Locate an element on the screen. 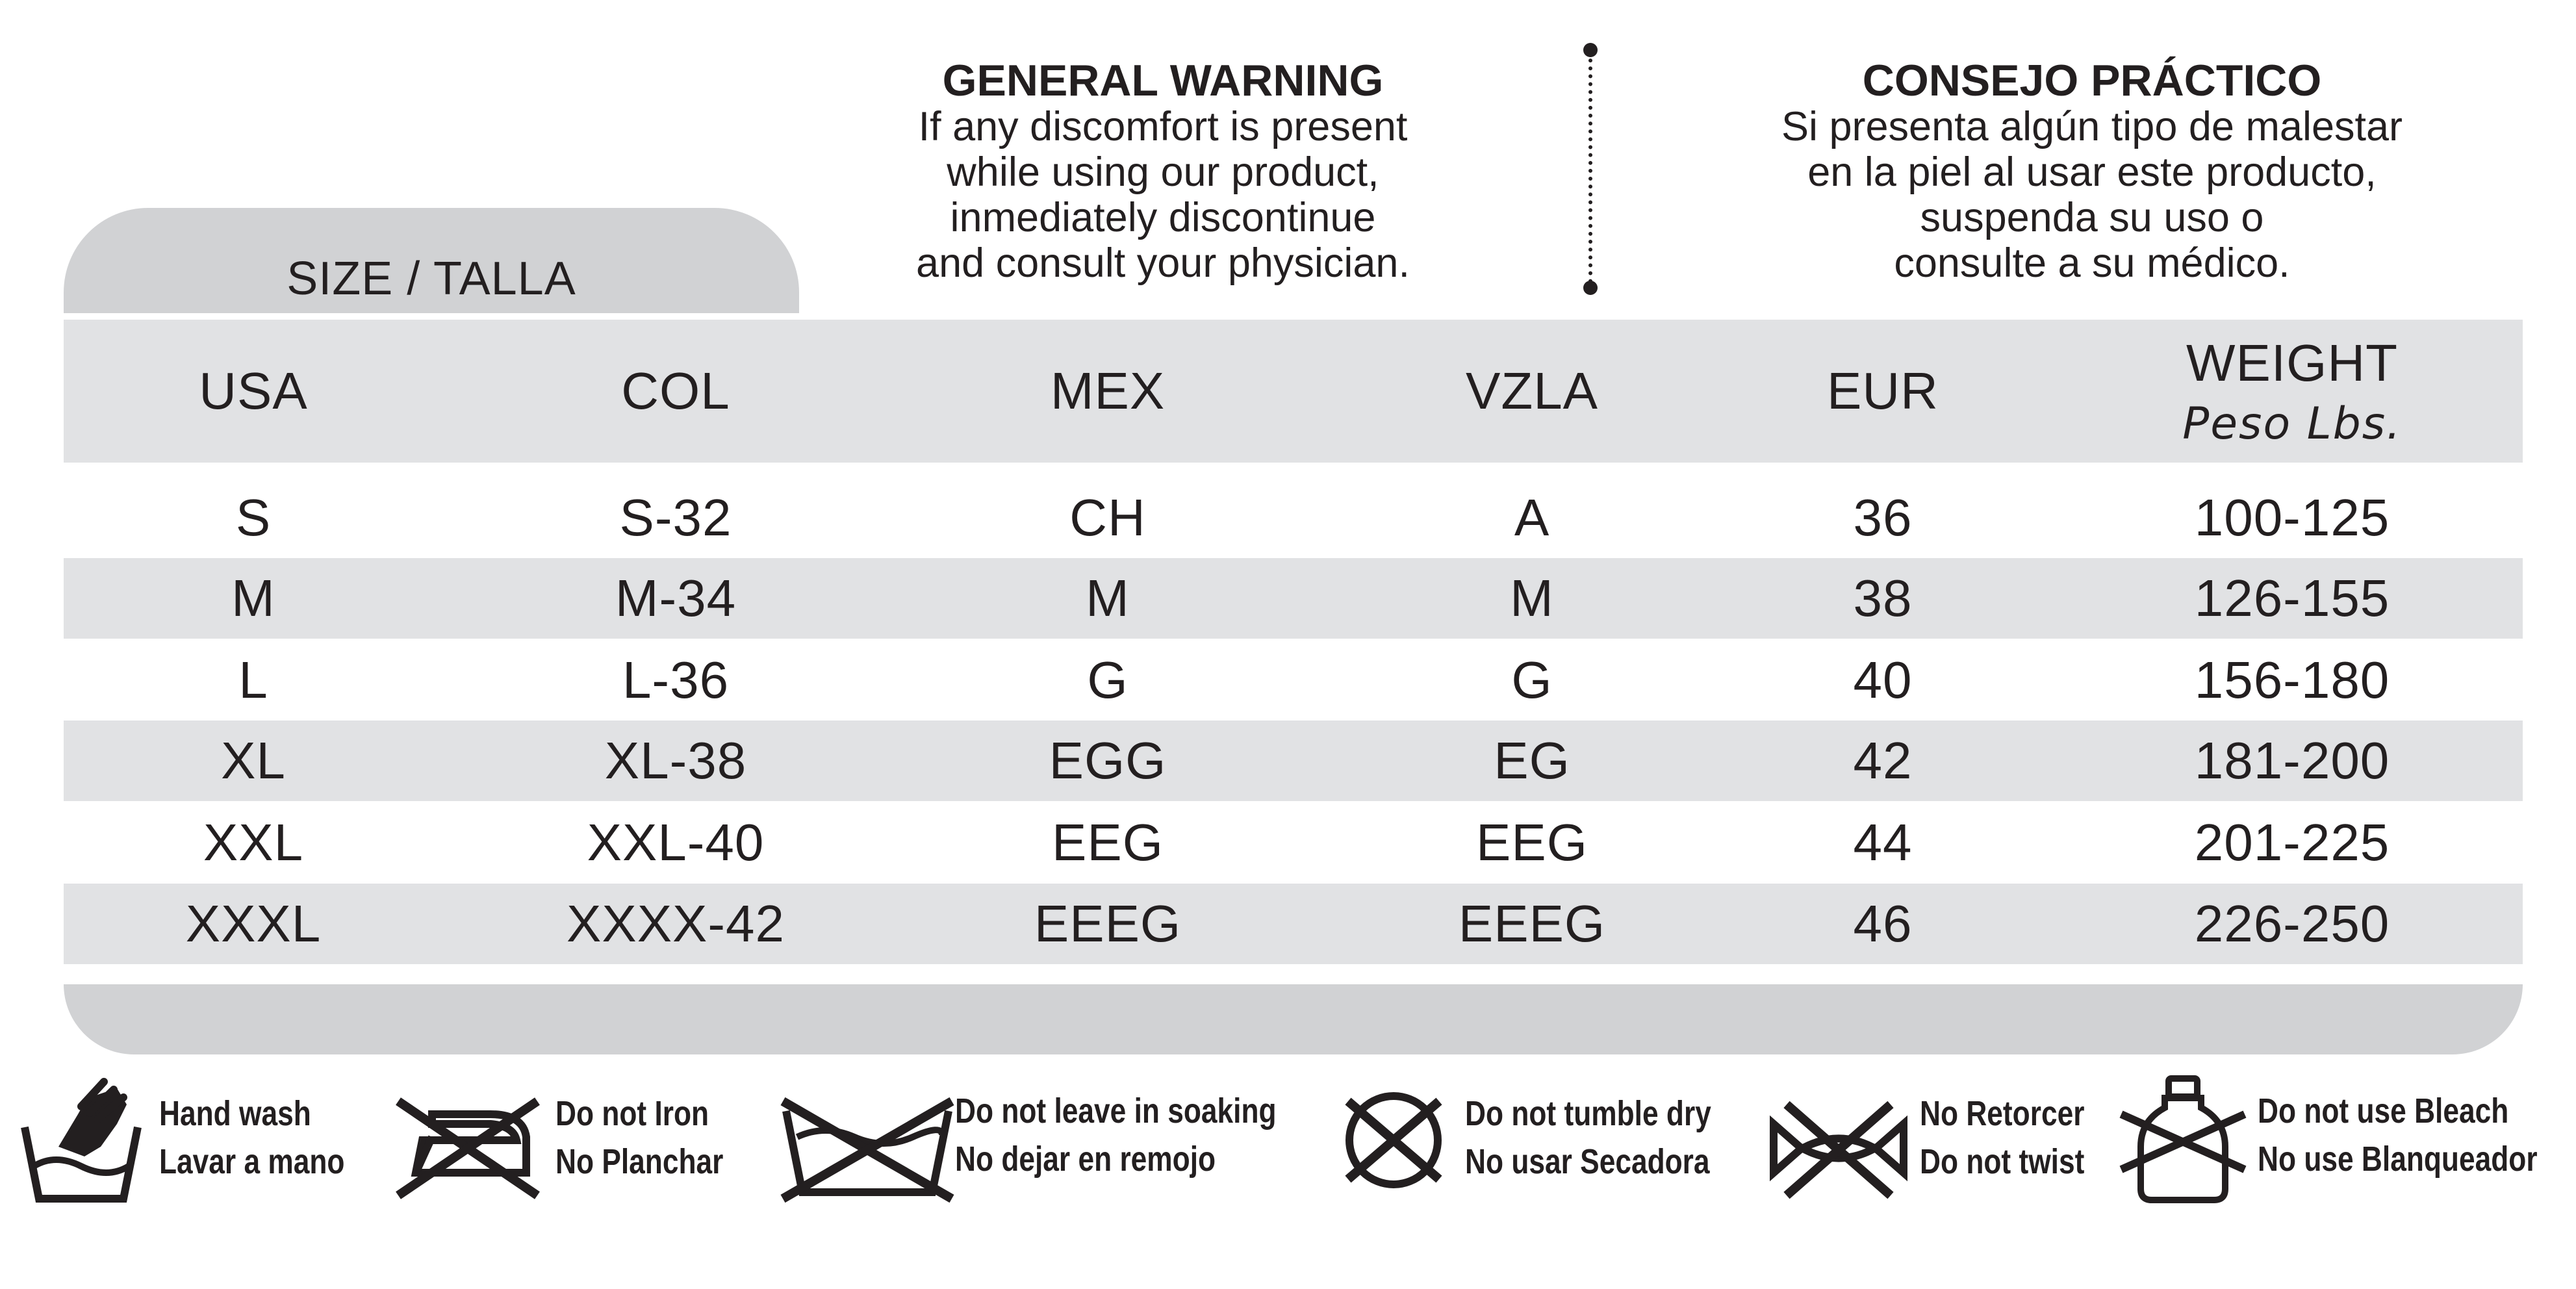 This screenshot has height=1289, width=2576. cell-eur: 46 is located at coordinates (1883, 923).